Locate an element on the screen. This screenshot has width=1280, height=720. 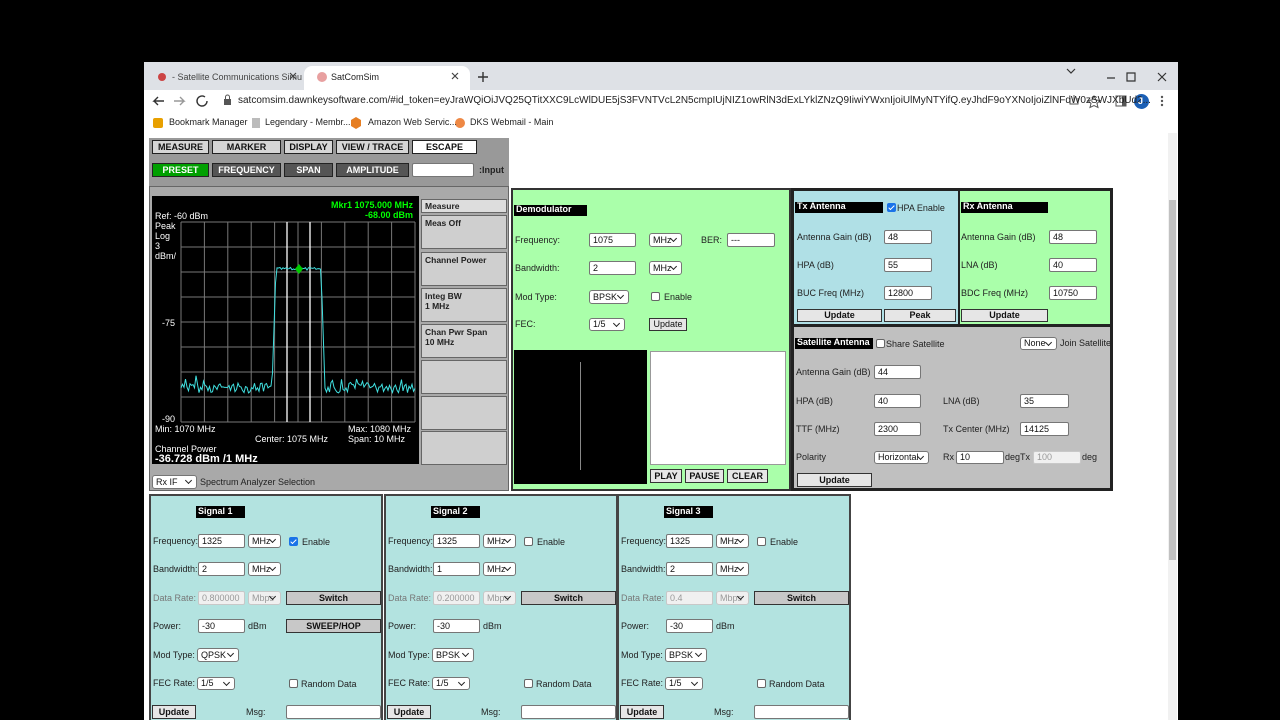
data-rate-input: 0.800000 is located at coordinates (221, 598).